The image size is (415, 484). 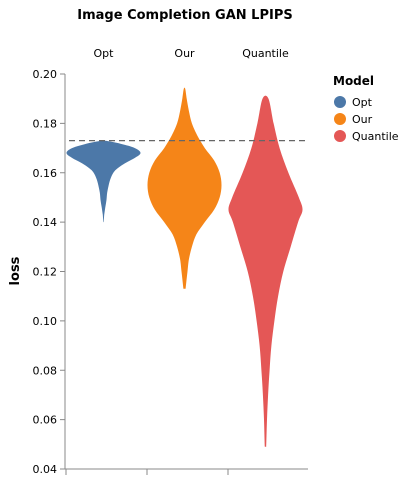 I want to click on y-tick-label: 0.08, so click(x=45, y=370).